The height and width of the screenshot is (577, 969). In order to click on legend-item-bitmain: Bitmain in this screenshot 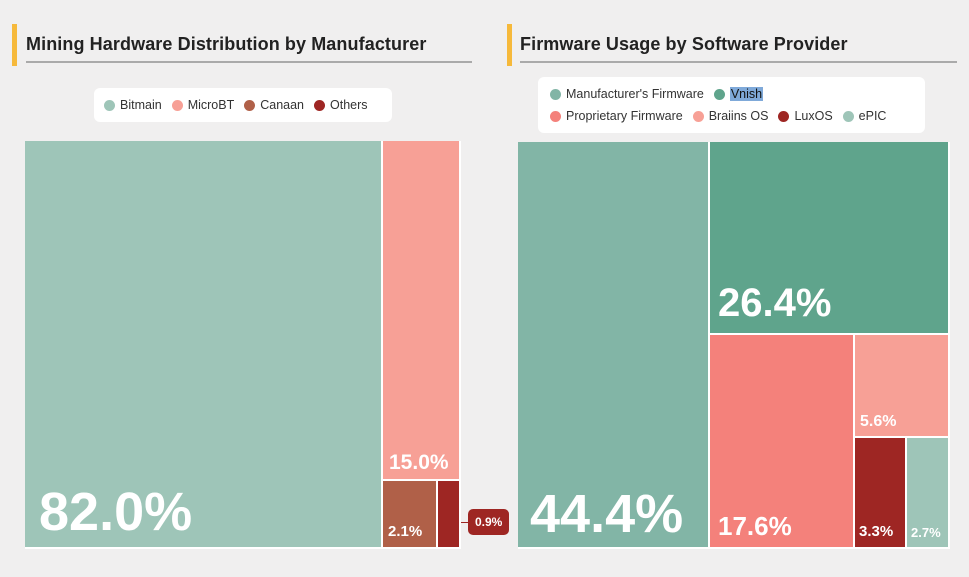, I will do `click(133, 105)`.